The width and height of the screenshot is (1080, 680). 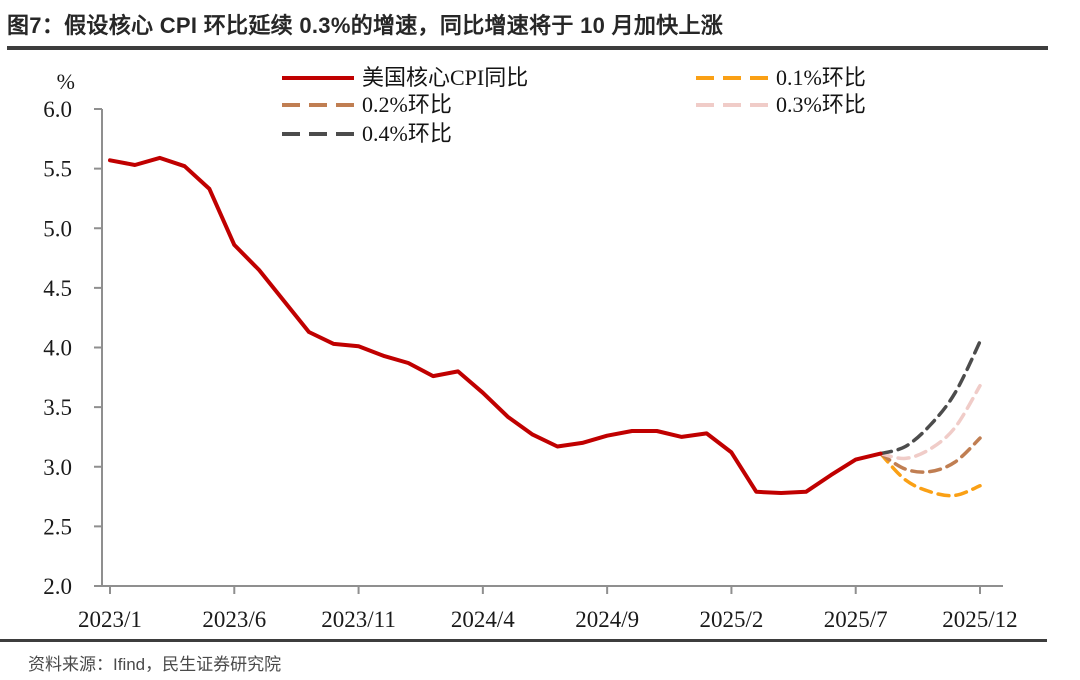 What do you see at coordinates (57, 288) in the screenshot?
I see `y-tick-label: 4.5` at bounding box center [57, 288].